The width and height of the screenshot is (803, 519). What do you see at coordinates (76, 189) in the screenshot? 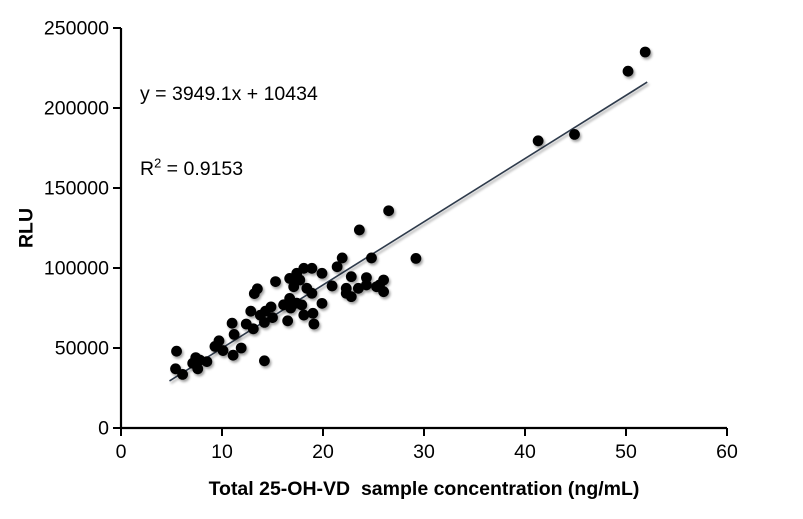
I see `y-tick-label: 150000` at bounding box center [76, 189].